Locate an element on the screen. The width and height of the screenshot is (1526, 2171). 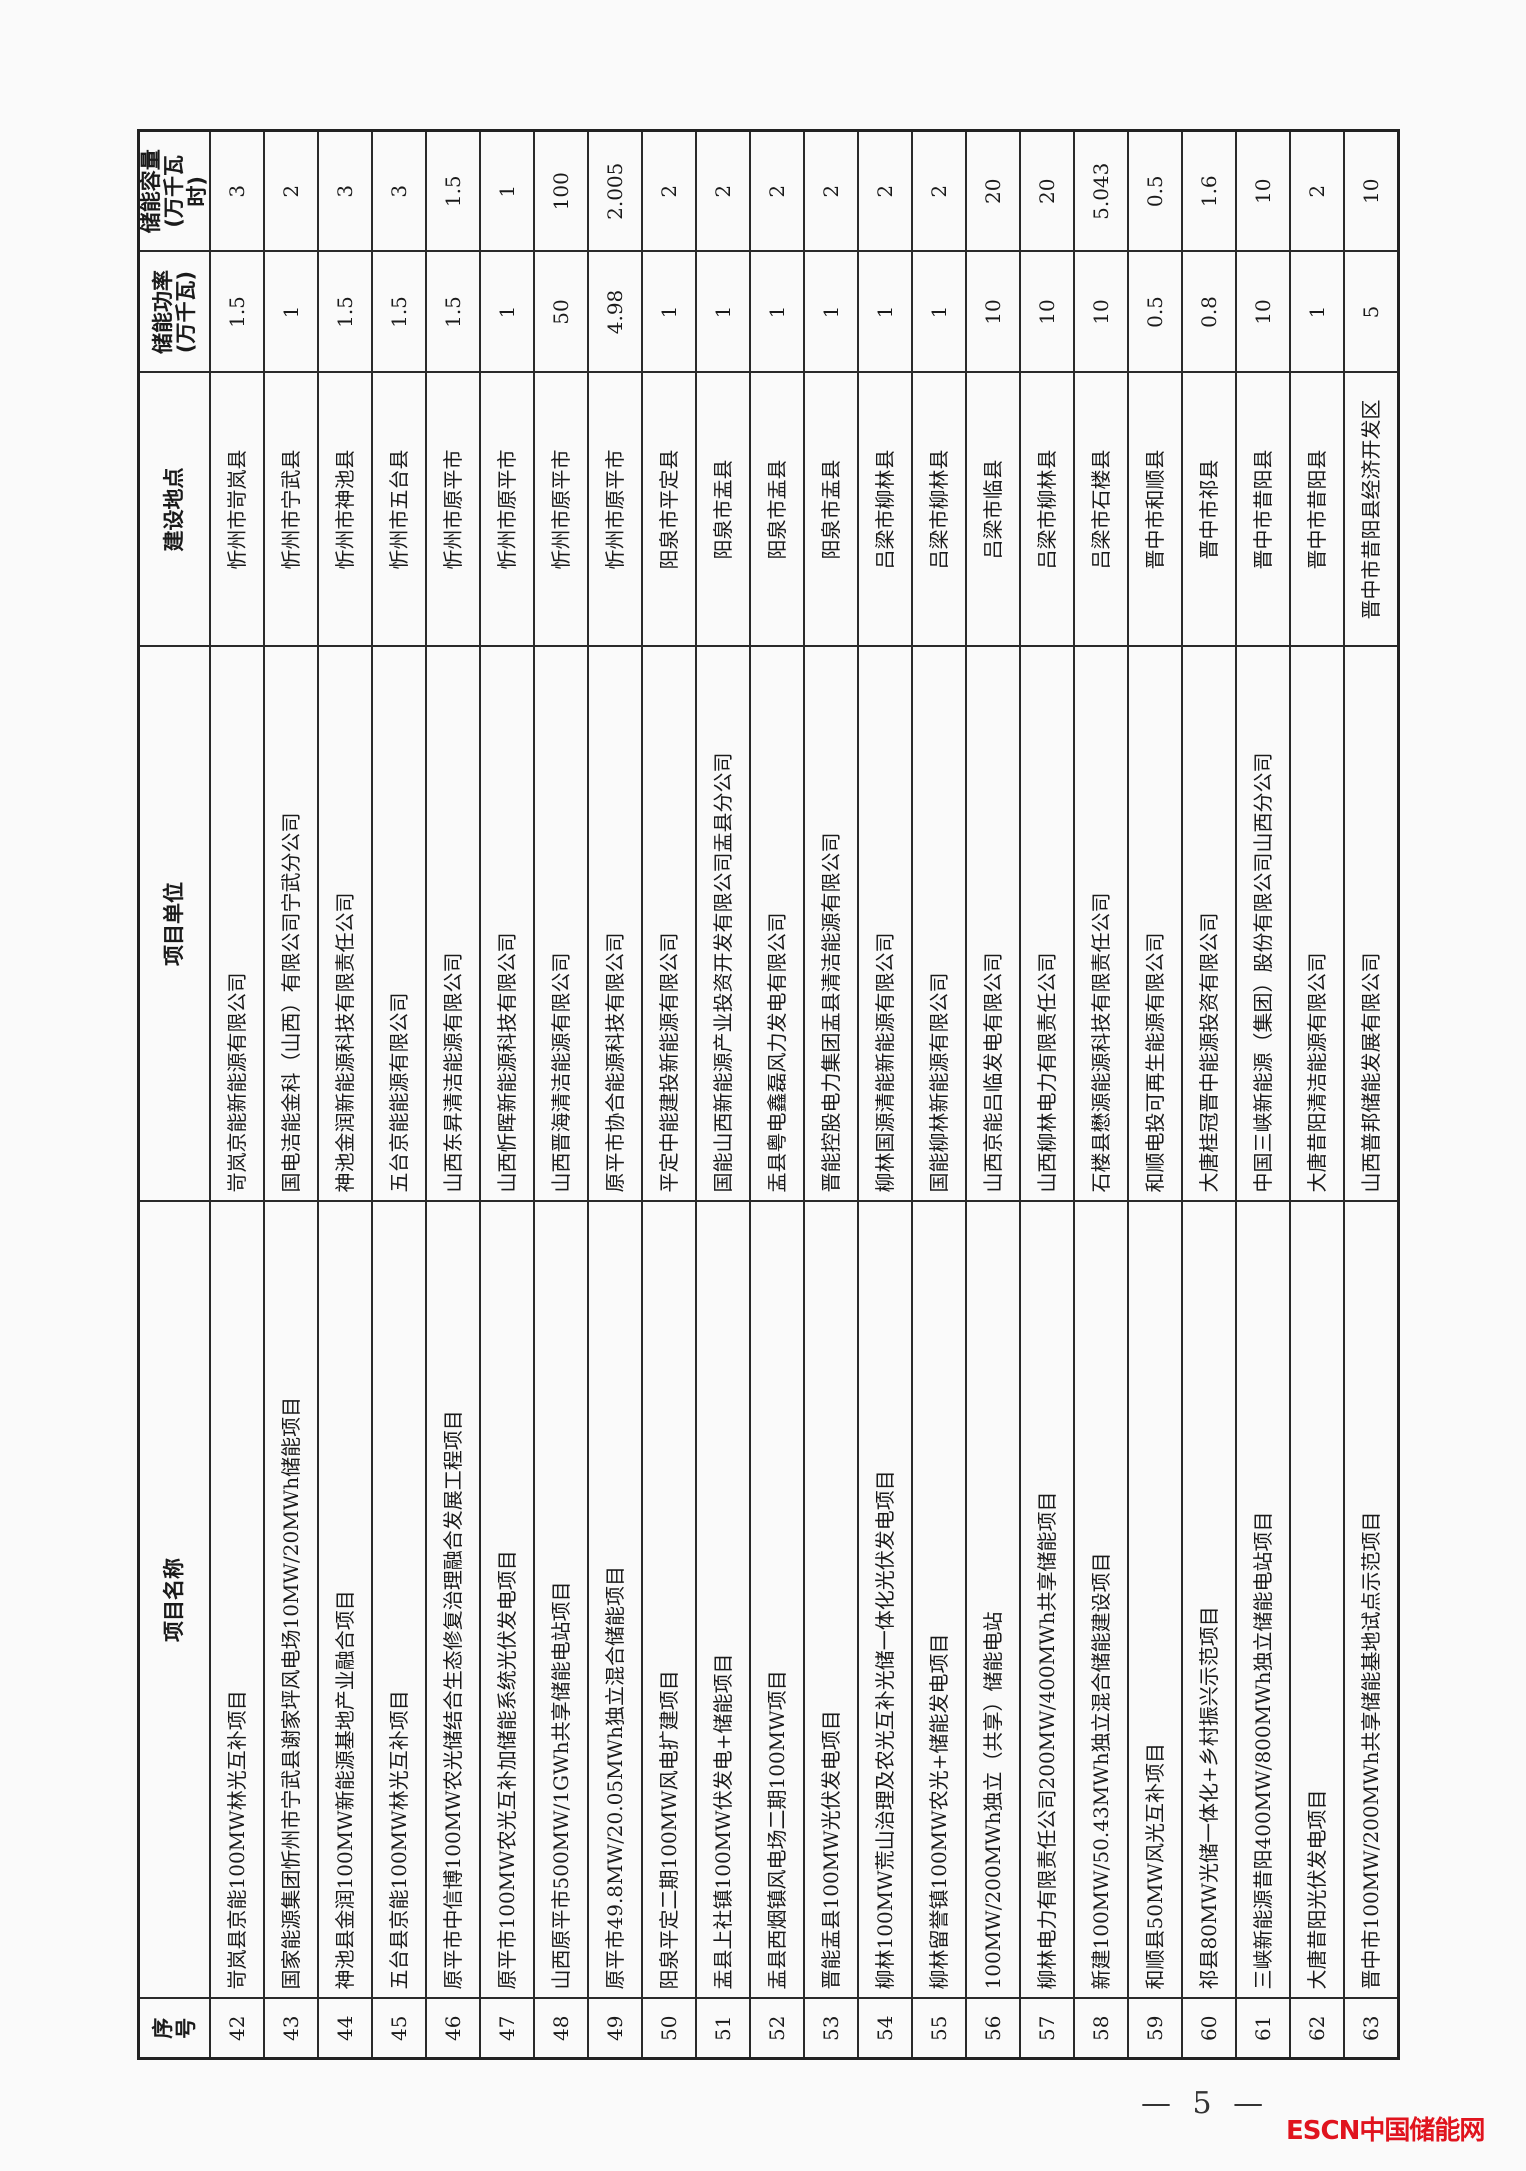
cell-project-unit: 山西晋海清洁能源有限公司 is located at coordinates (561, 924).